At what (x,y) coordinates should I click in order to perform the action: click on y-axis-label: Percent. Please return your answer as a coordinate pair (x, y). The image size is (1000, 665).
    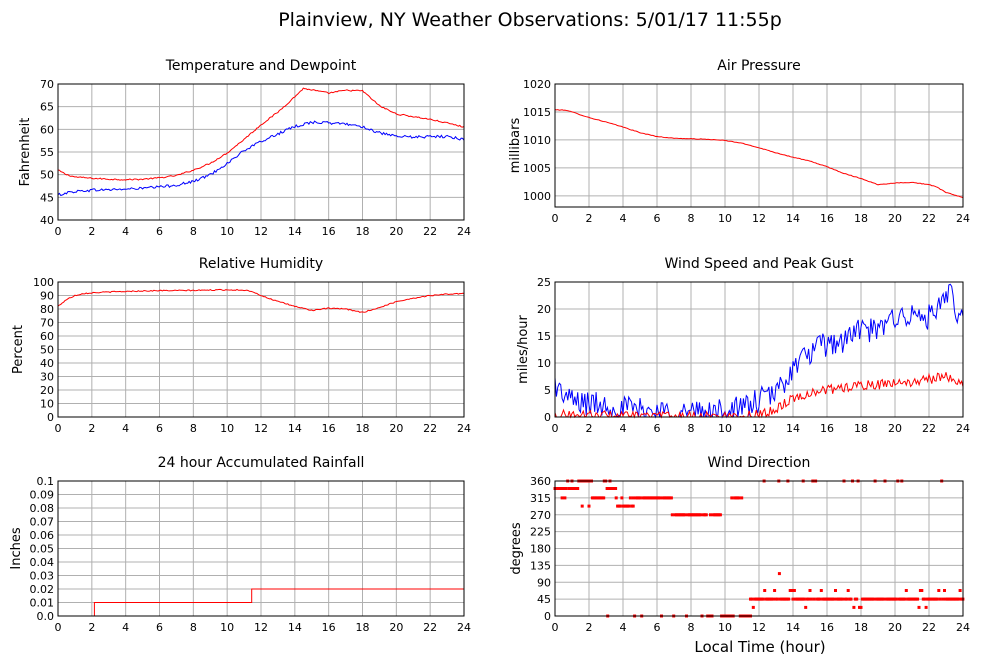
    Looking at the image, I should click on (18, 349).